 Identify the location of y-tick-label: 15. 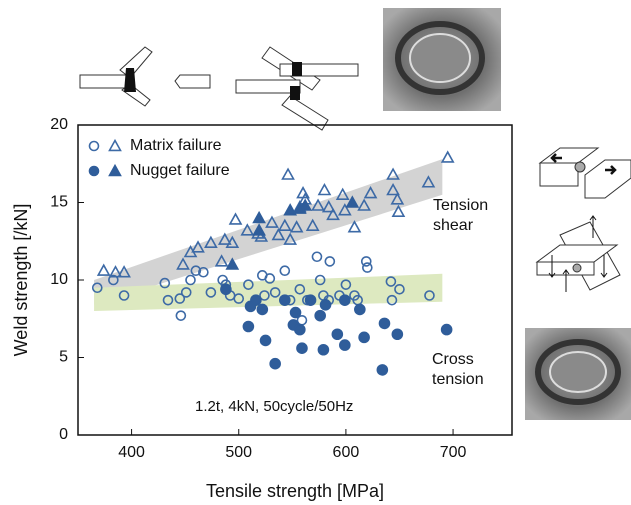
(59, 202).